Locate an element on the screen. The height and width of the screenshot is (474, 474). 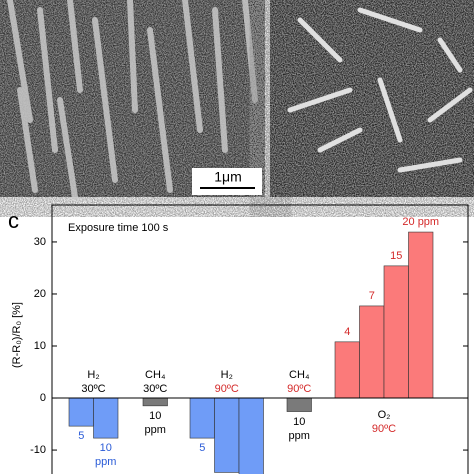
scale-bar: 1μm is located at coordinates (227, 181).